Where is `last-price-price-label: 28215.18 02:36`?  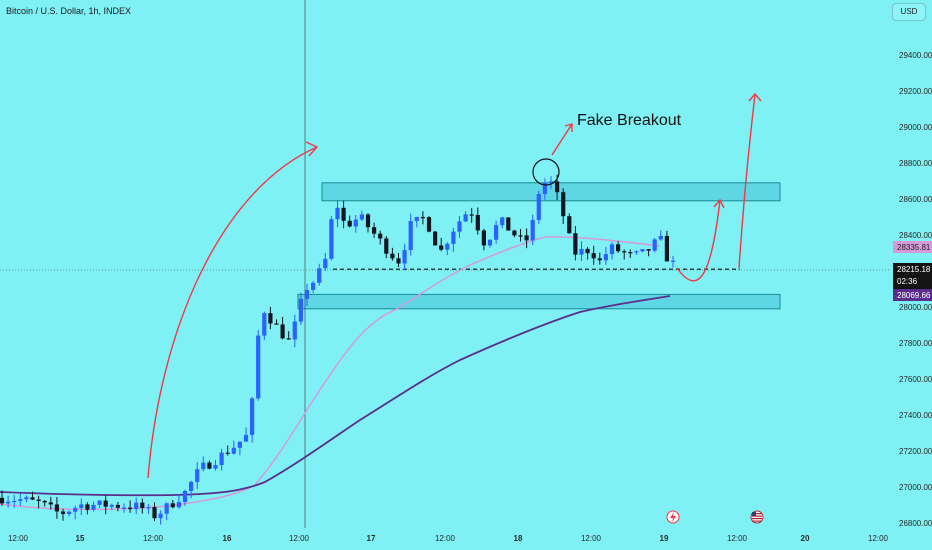 last-price-price-label: 28215.18 02:36 is located at coordinates (912, 276).